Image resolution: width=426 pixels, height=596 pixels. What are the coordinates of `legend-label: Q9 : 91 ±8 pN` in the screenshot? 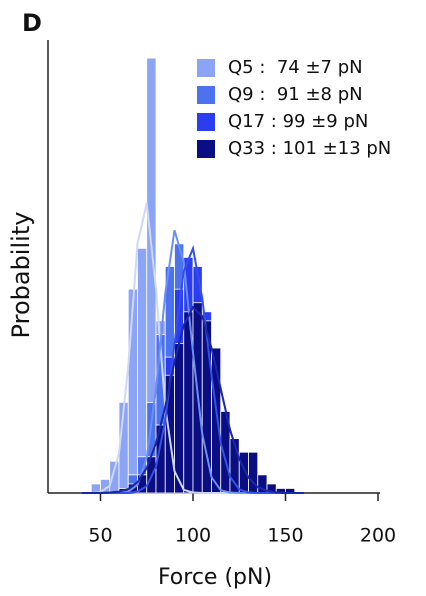 It's located at (295, 94).